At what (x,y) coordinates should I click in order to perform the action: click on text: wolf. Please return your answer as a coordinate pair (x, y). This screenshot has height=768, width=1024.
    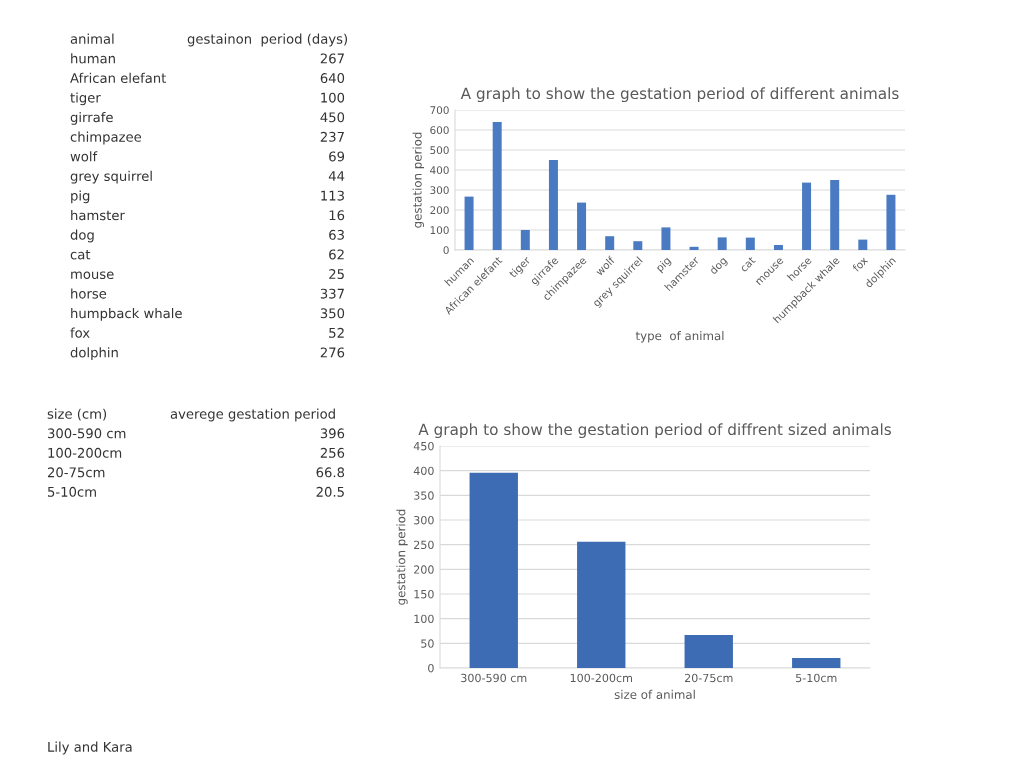
    Looking at the image, I should click on (84, 156).